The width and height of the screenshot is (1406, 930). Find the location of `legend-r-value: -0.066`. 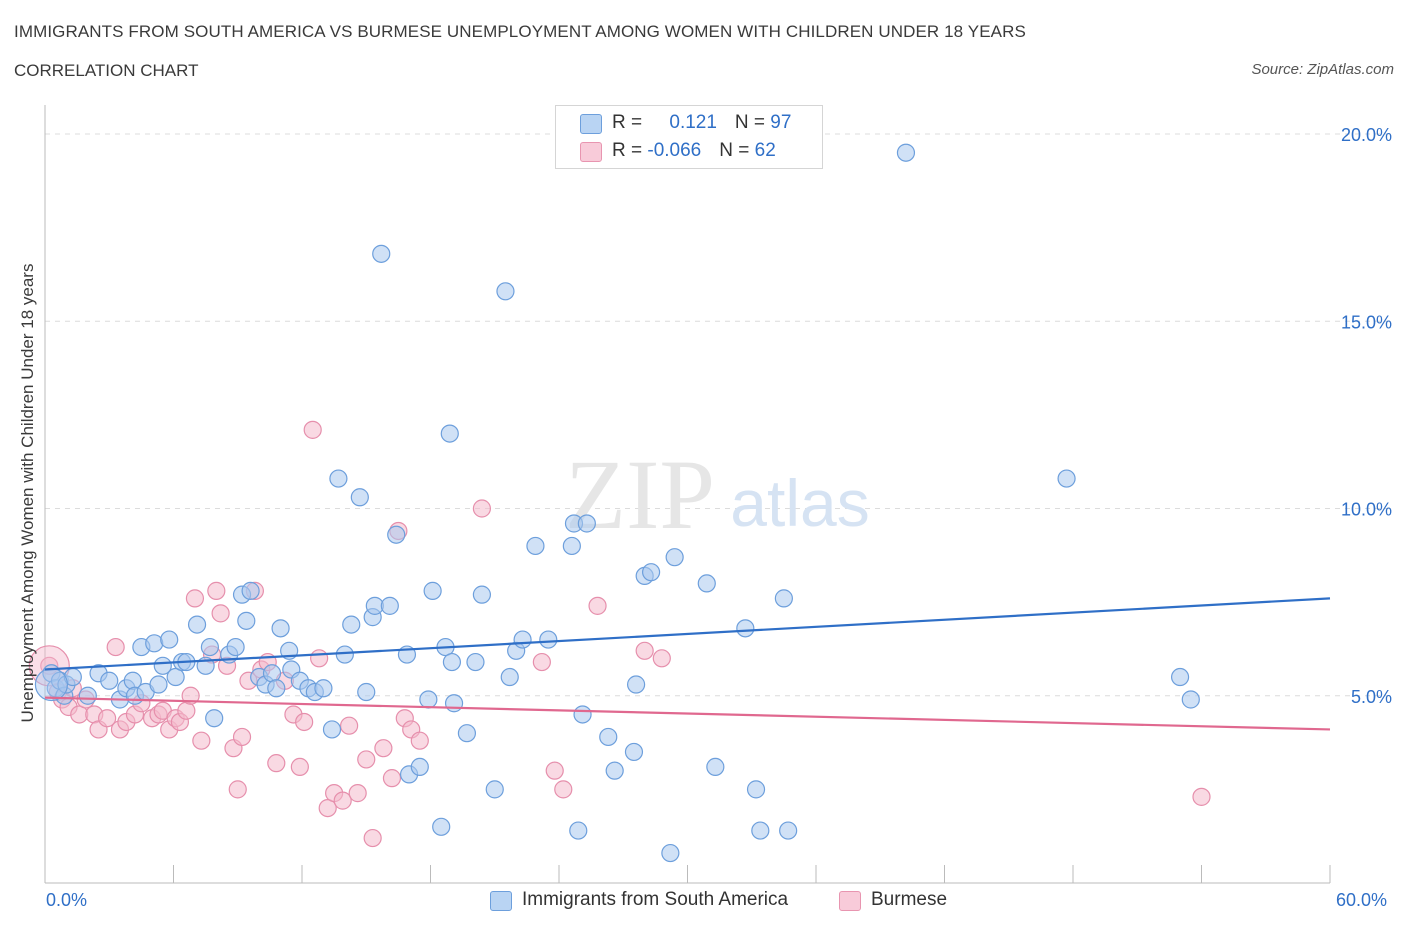

legend-r-value: -0.066 is located at coordinates (674, 150).